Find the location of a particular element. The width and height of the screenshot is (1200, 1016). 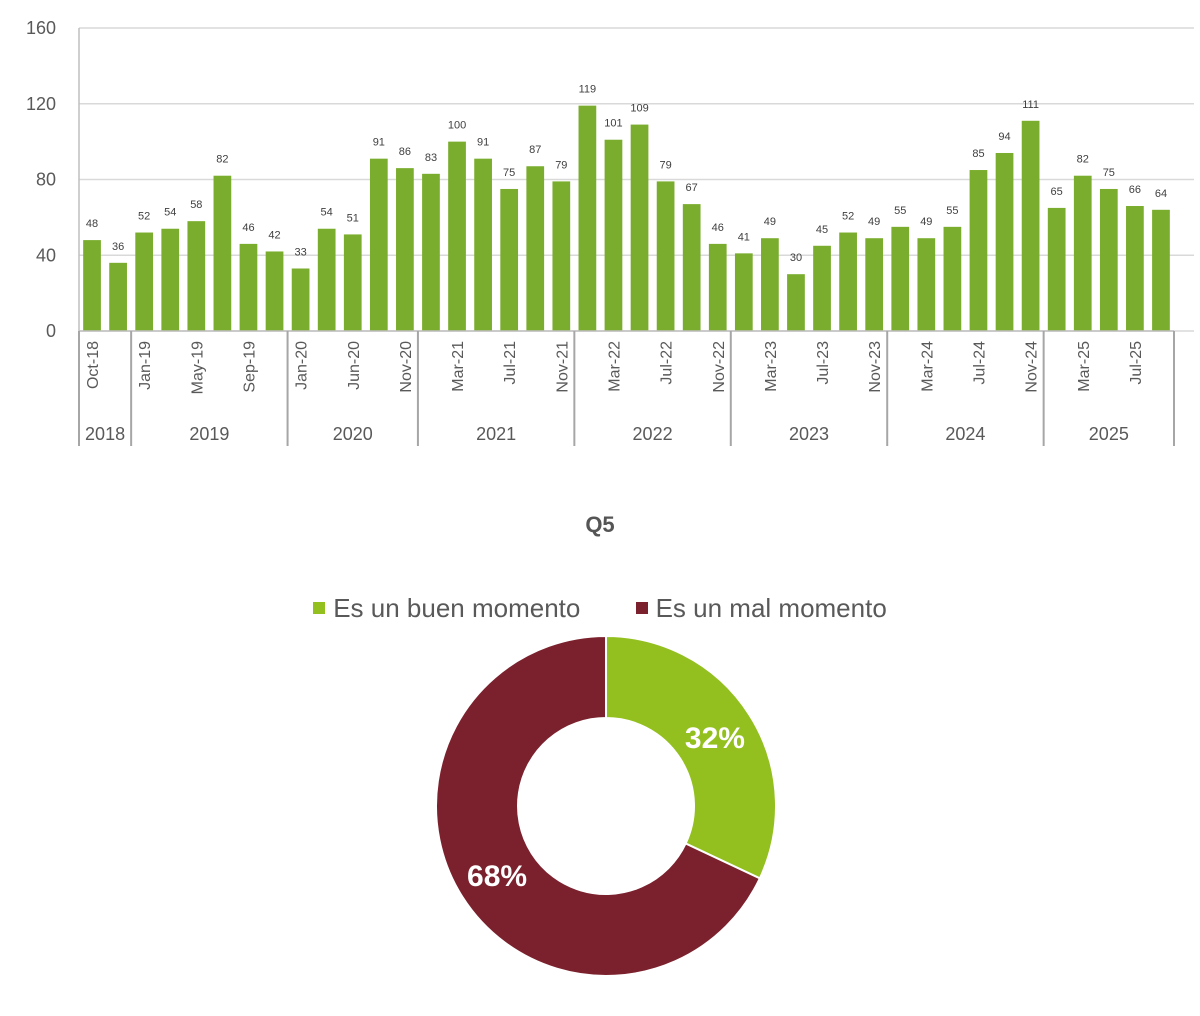

donut-chart: 32% 68% is located at coordinates (606, 805).